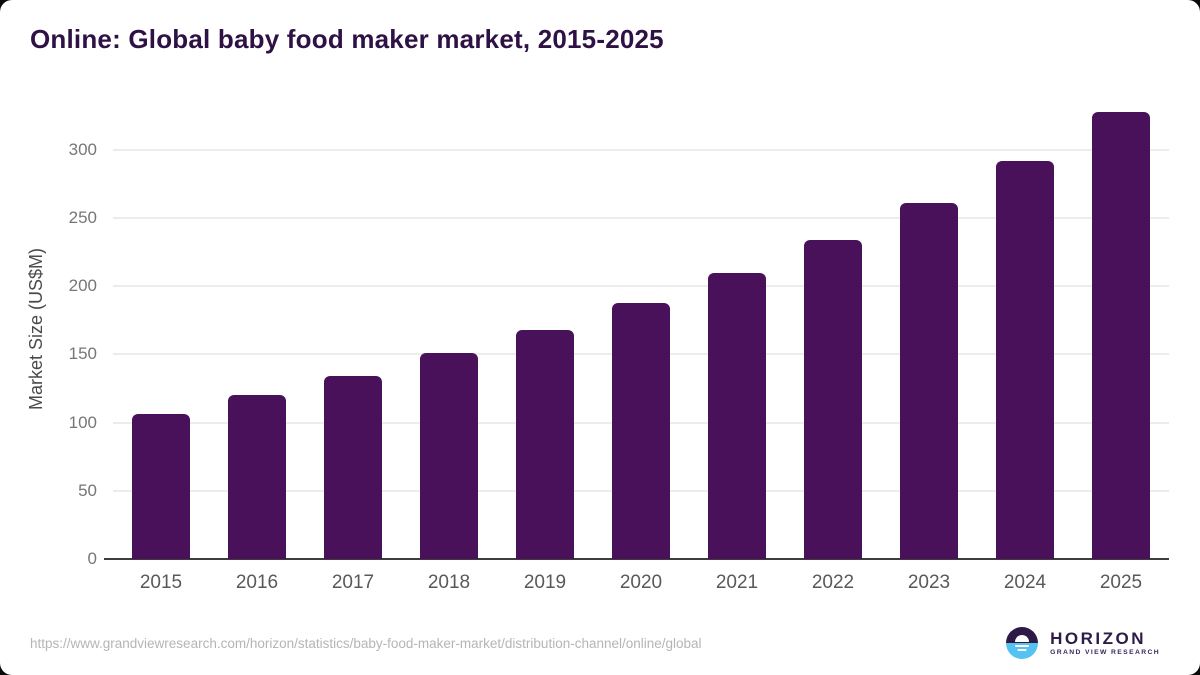 This screenshot has width=1200, height=675. What do you see at coordinates (1022, 643) in the screenshot?
I see `horizon-logo-icon` at bounding box center [1022, 643].